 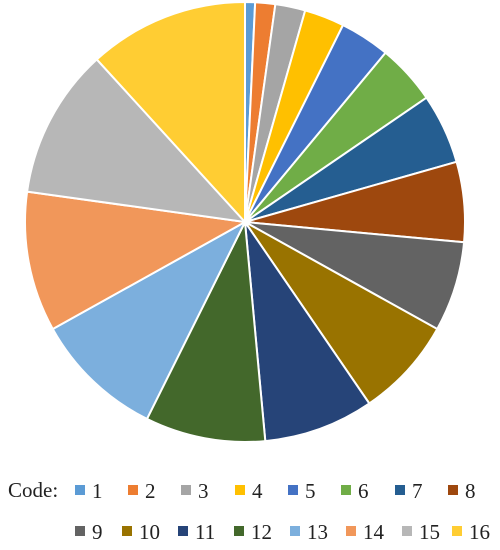 I want to click on legend: Code: 1 2 3 4 5 6 7 89 10 11 12 13 14 15 16, so click(x=249, y=511).